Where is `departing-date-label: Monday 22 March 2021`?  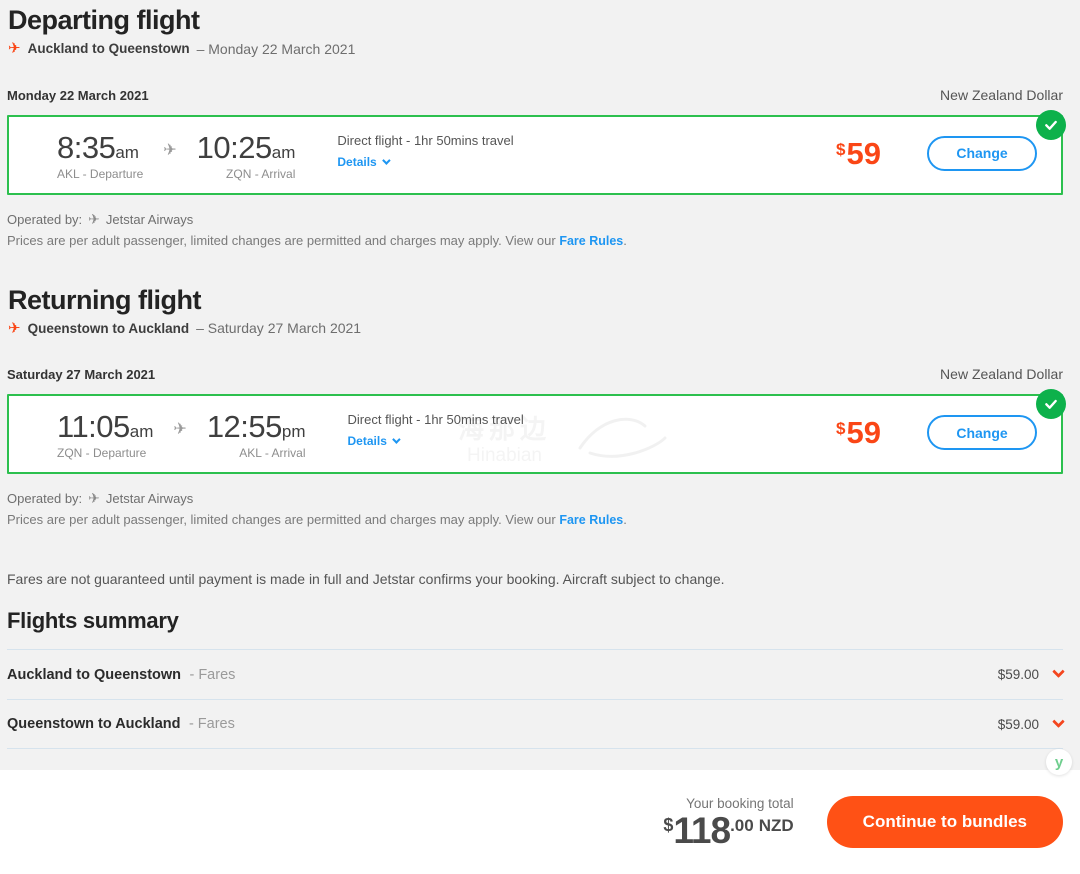 departing-date-label: Monday 22 March 2021 is located at coordinates (78, 95).